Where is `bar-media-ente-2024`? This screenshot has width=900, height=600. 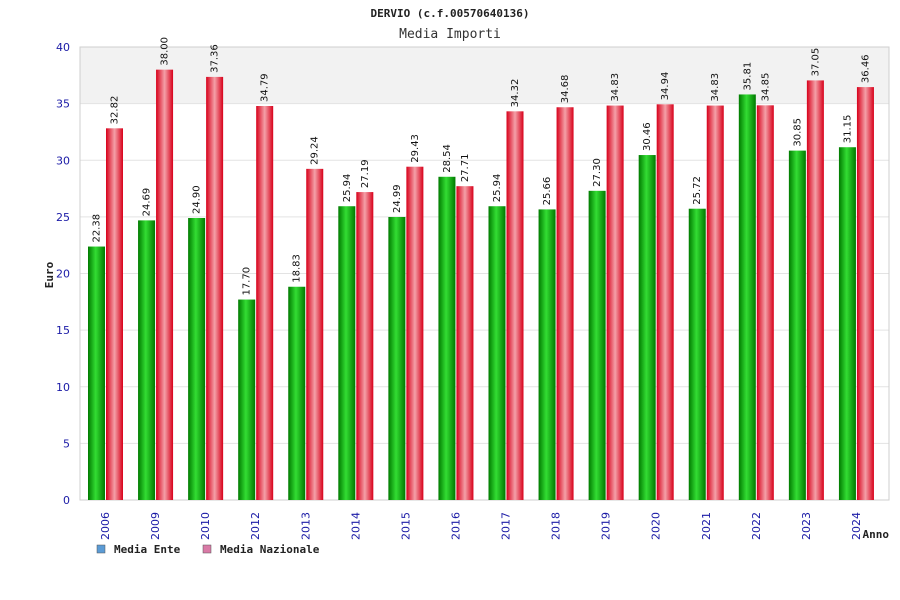
bar-media-ente-2024 is located at coordinates (847, 323).